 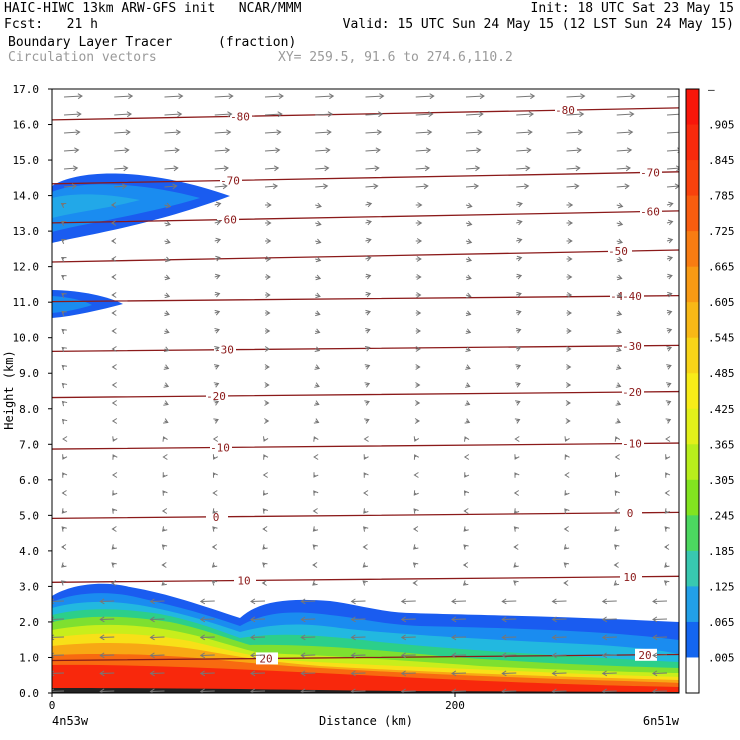 I want to click on colorbar-label: .725, so click(x=721, y=231).